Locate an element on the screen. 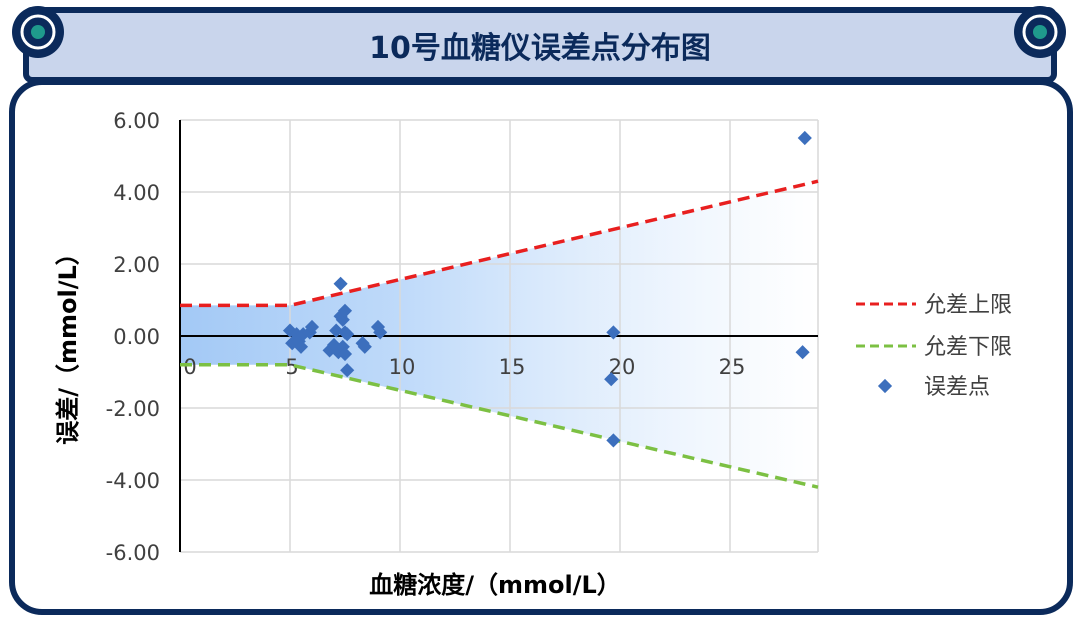 This screenshot has width=1080, height=620. legend-points-label: 误差点 is located at coordinates (957, 387).